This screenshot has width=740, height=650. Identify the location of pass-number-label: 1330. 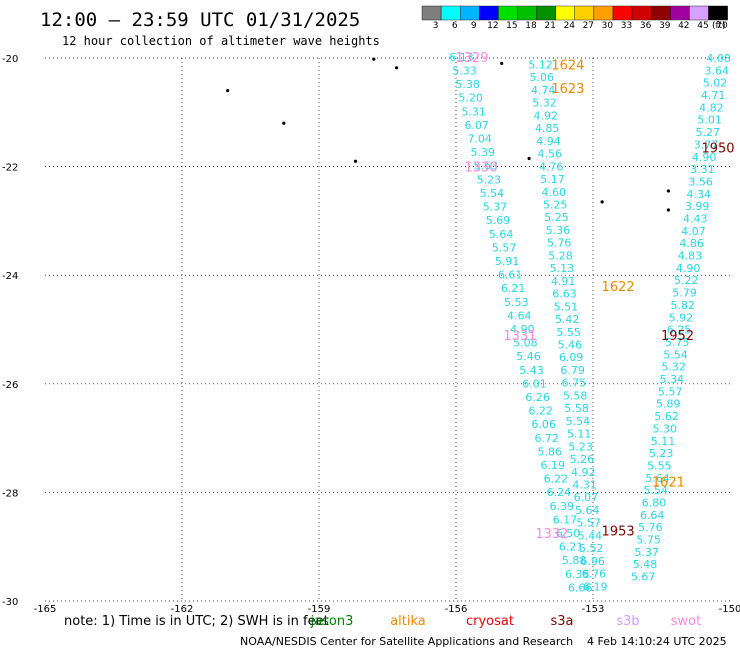
(481, 168).